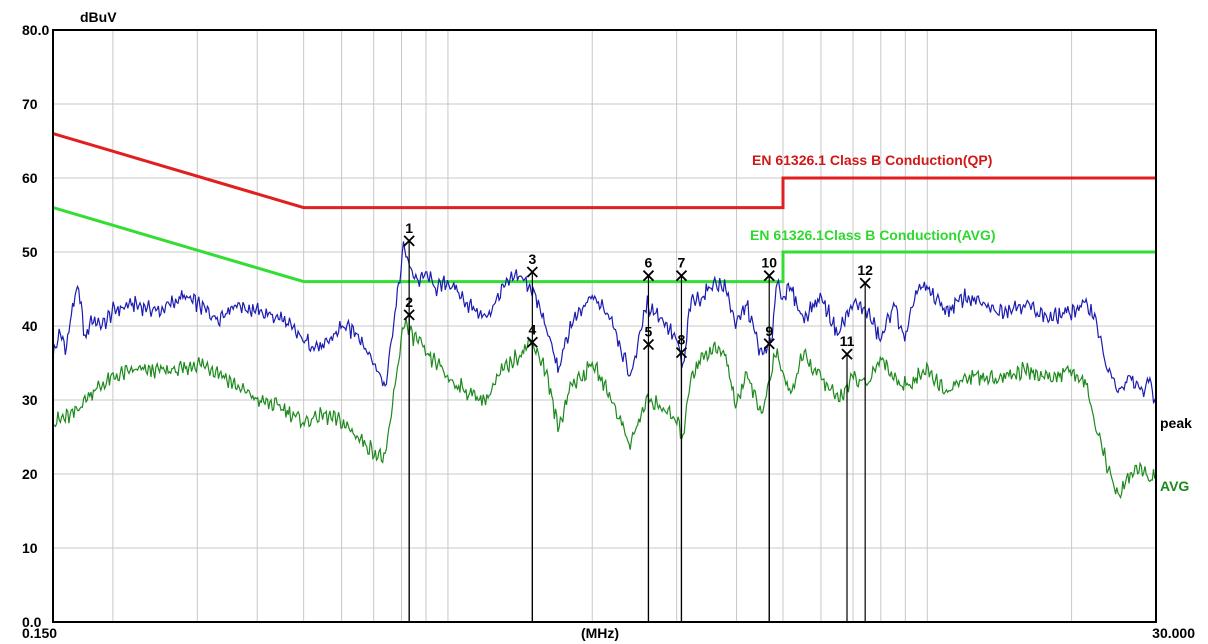 The height and width of the screenshot is (644, 1208). I want to click on x-axis-unit-label: (MHz), so click(600, 633).